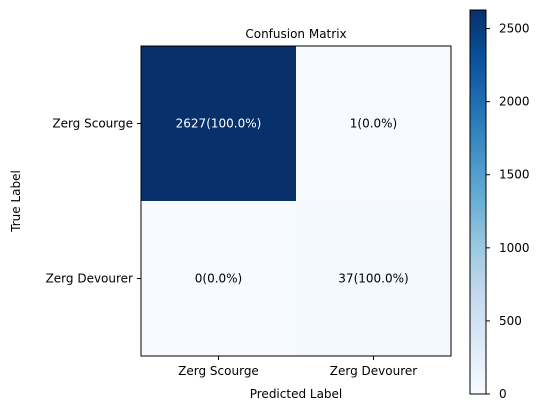 This screenshot has width=544, height=413. I want to click on colorbar-tick-label: 1500, so click(514, 175).